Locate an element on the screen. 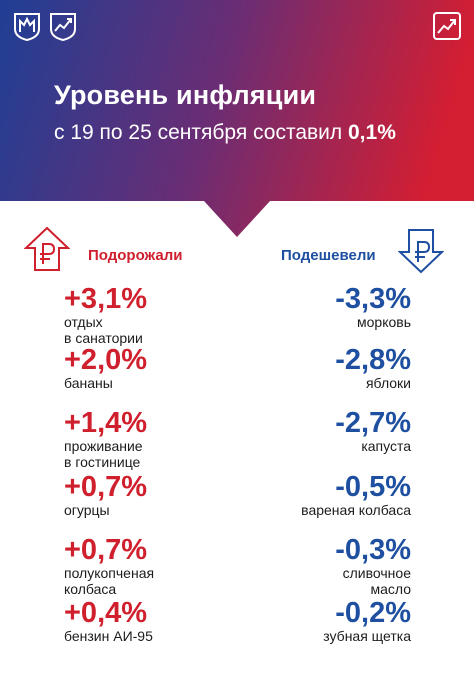  item-value: -0,5% is located at coordinates (373, 487).